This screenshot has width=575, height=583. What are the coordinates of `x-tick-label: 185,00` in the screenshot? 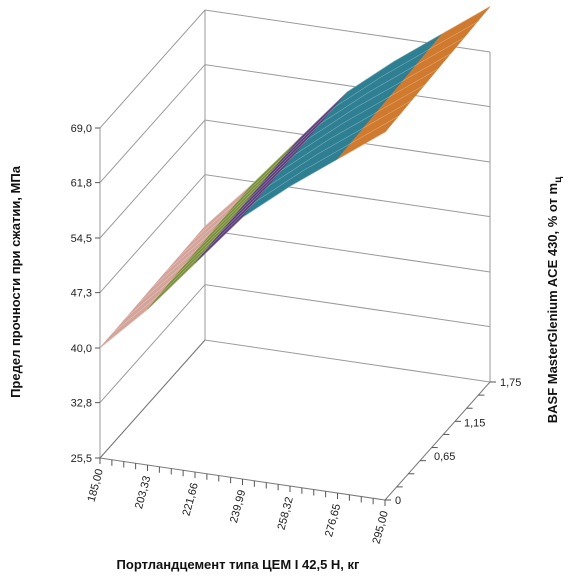 It's located at (96, 486).